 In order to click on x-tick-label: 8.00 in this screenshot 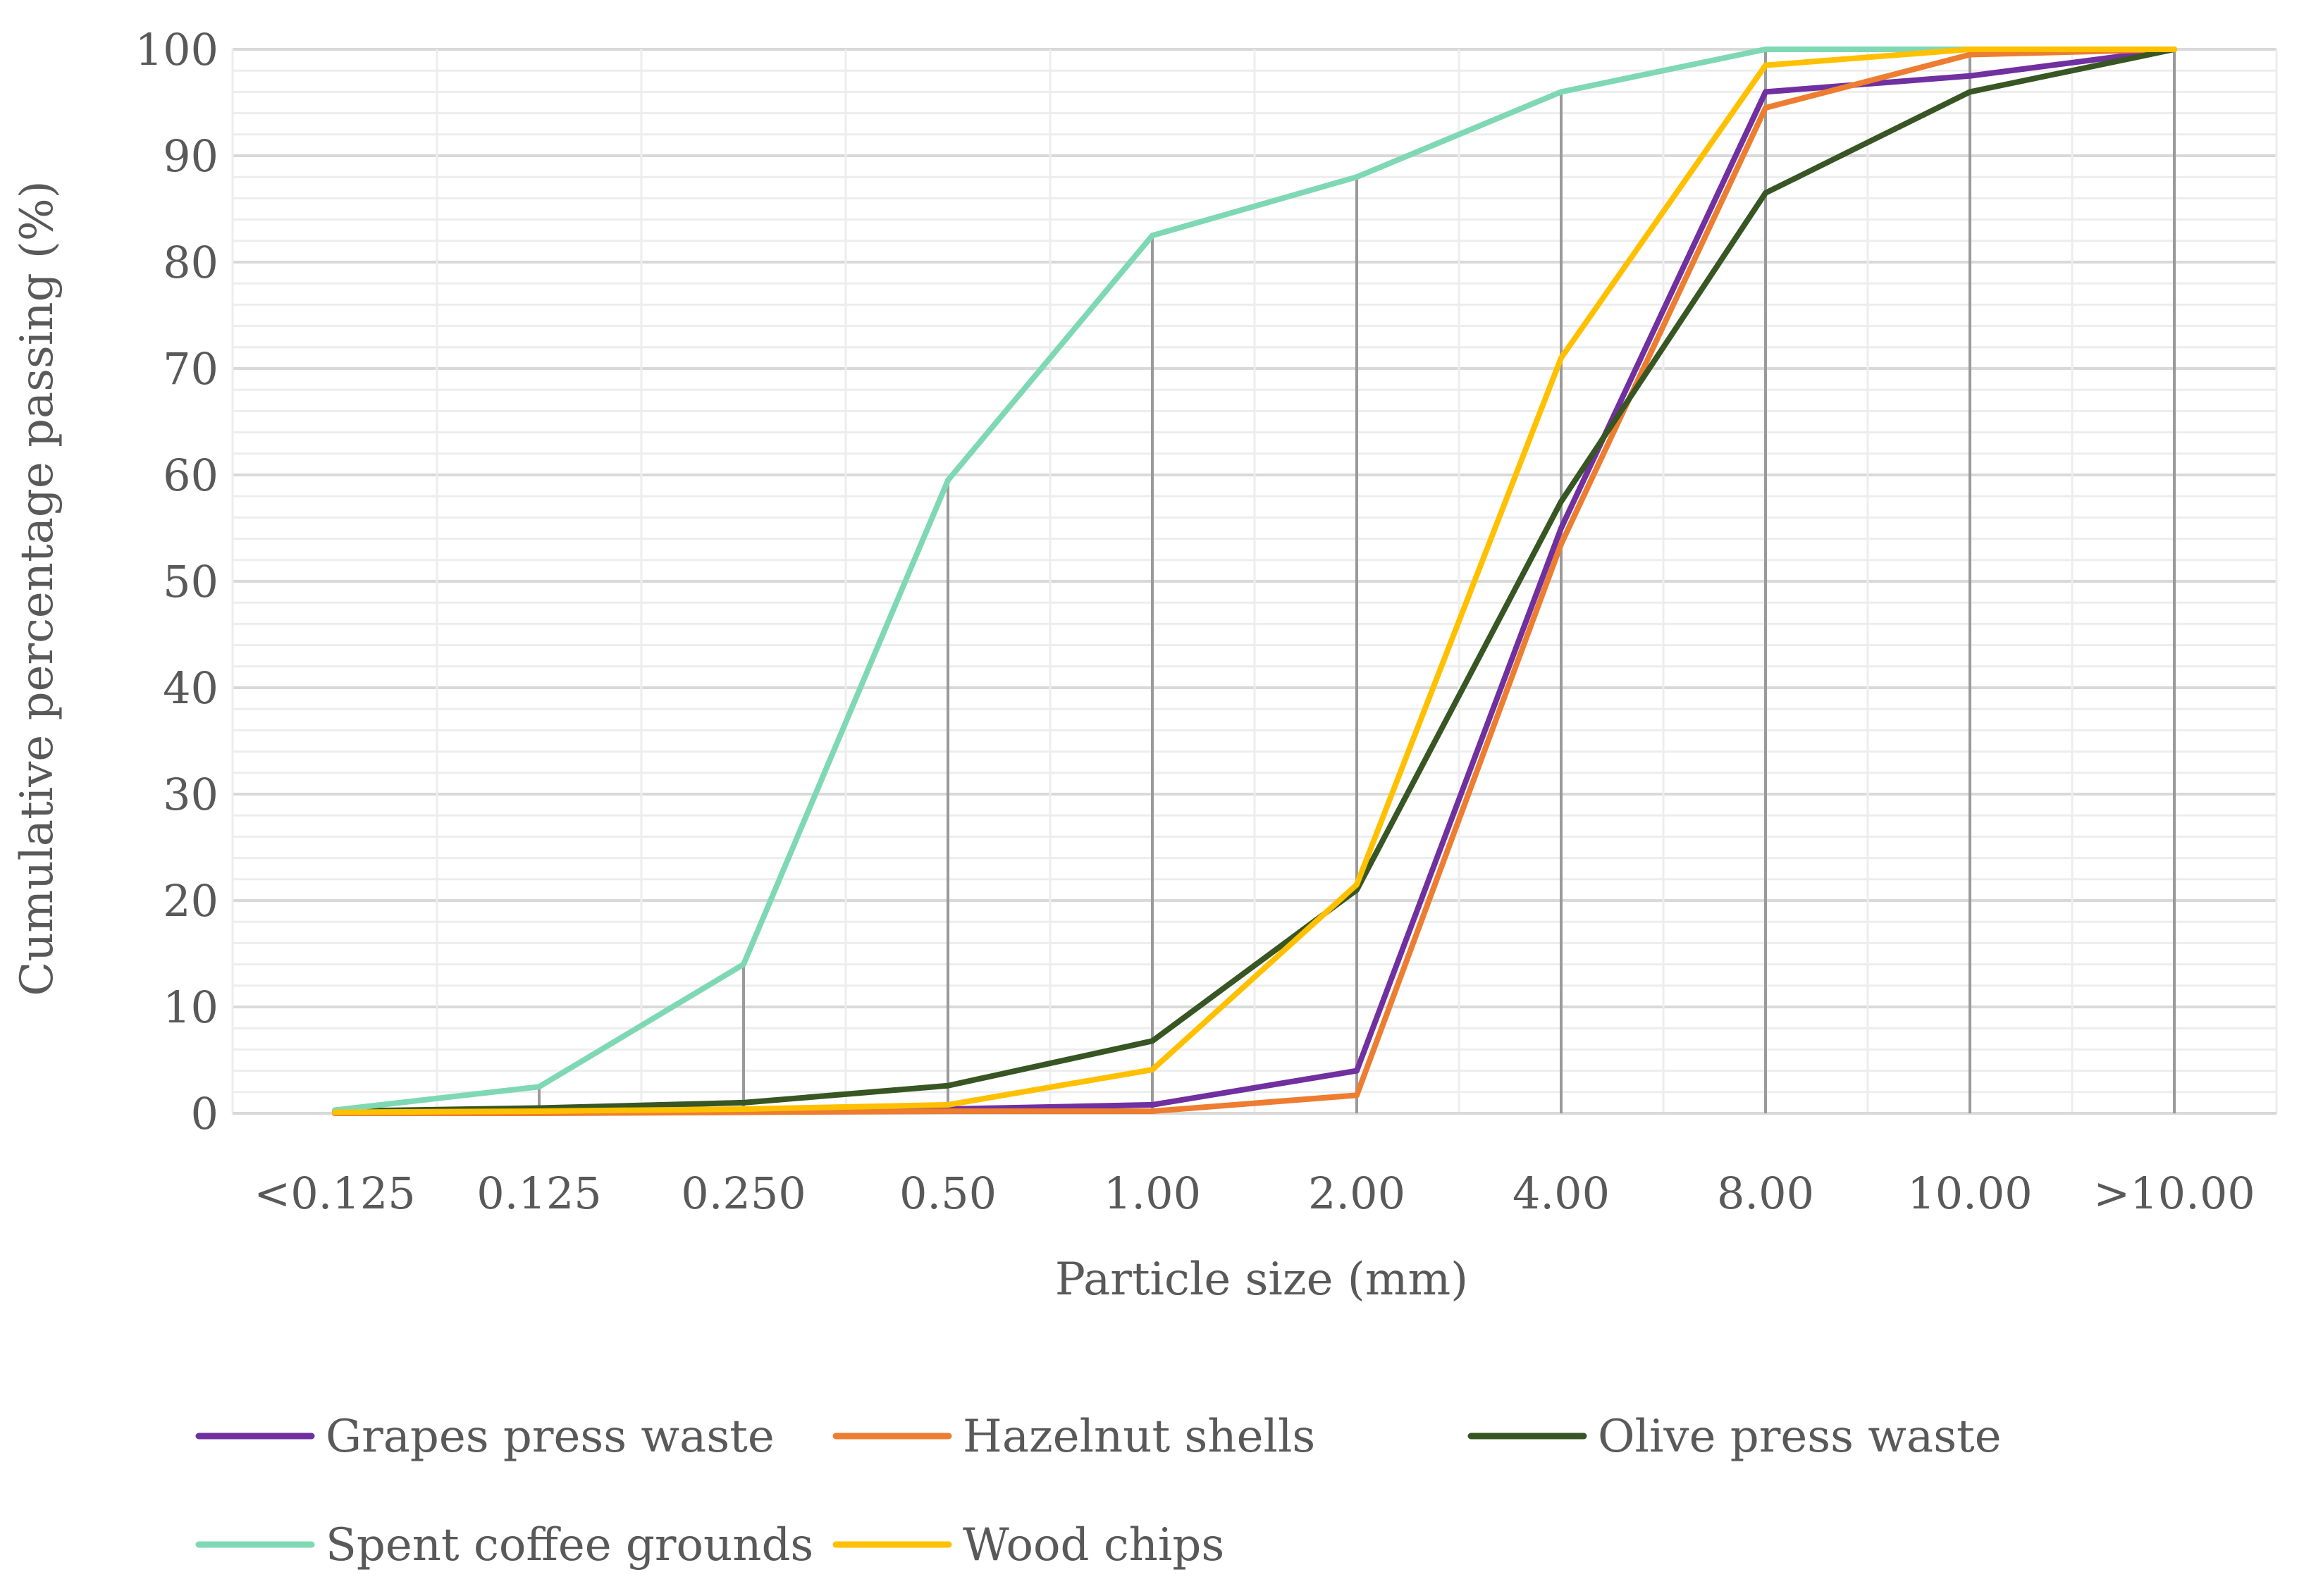, I will do `click(1766, 1193)`.